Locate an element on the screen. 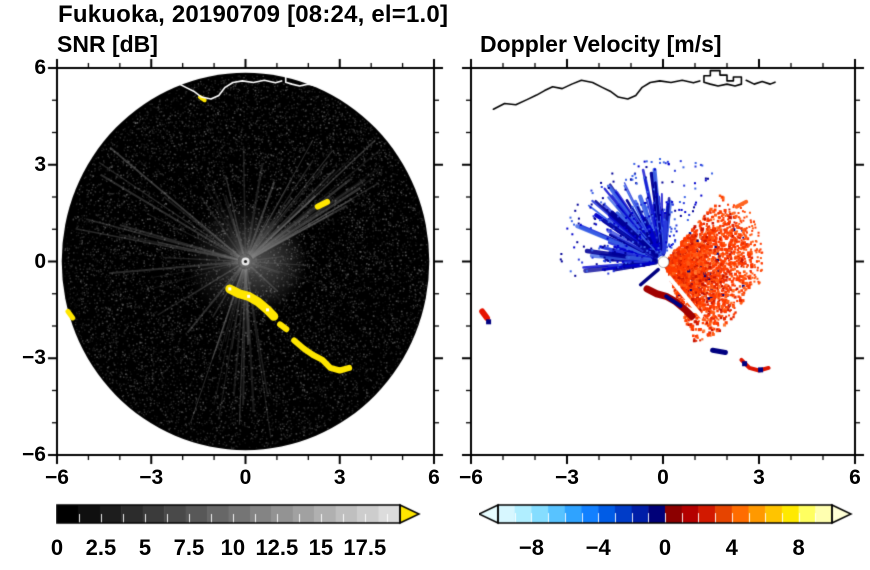 The height and width of the screenshot is (570, 870). tick-label: −4 is located at coordinates (598, 547).